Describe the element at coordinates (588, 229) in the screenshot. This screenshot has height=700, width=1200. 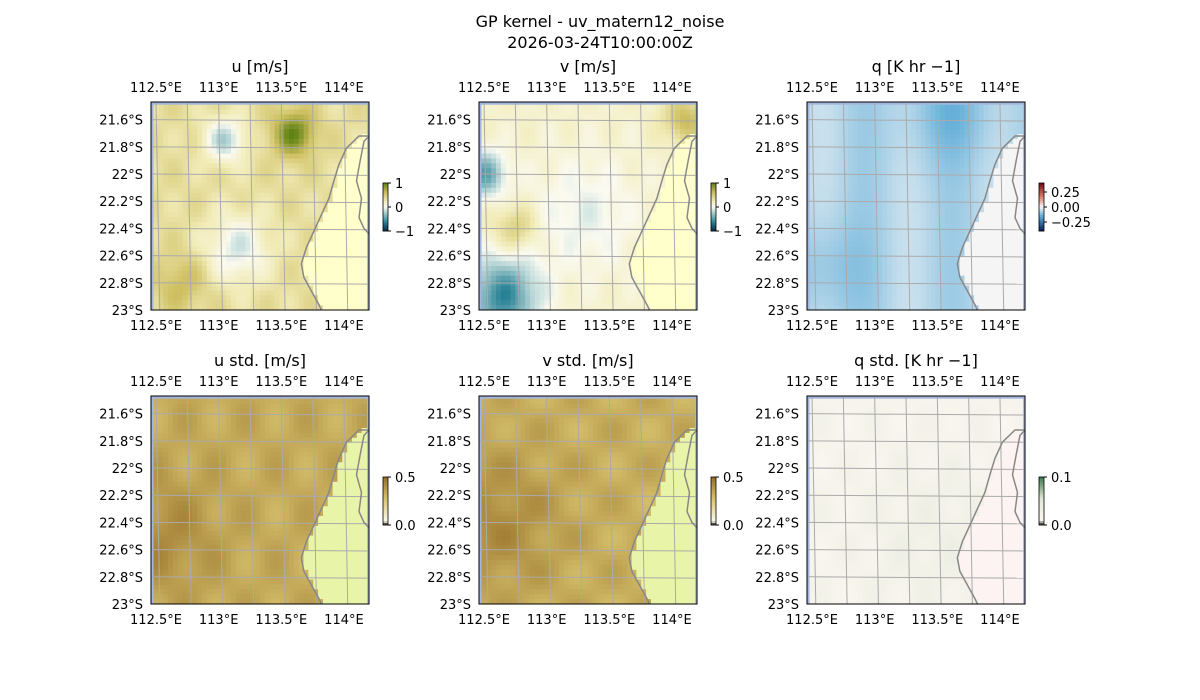
I see `gridline-lat` at that location.